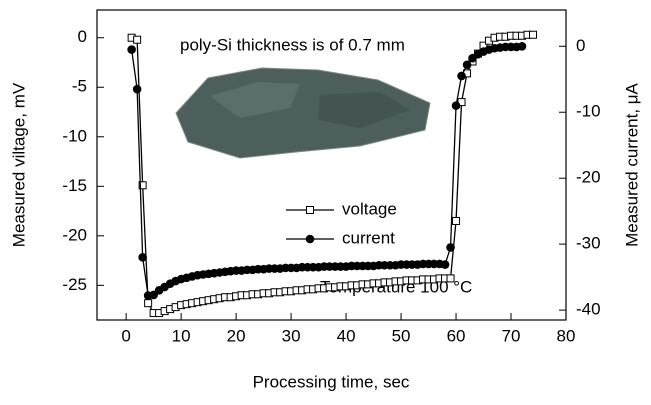 The width and height of the screenshot is (651, 405). I want to click on y2-tick-label: -30, so click(588, 243).